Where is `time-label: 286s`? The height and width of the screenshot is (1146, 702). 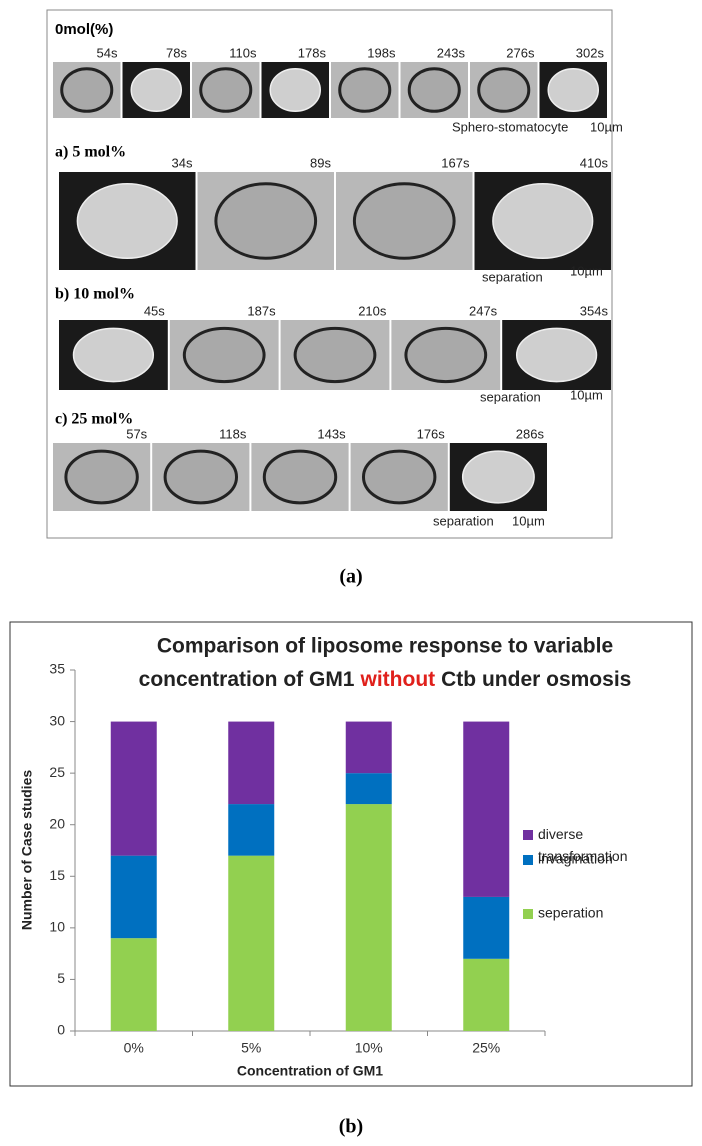 time-label: 286s is located at coordinates (530, 433).